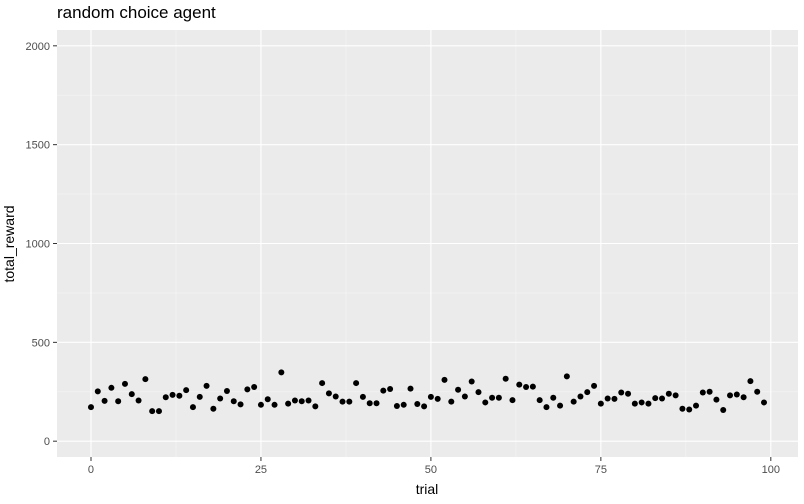  Describe the element at coordinates (771, 470) in the screenshot. I see `x-tick-label: 100` at that location.